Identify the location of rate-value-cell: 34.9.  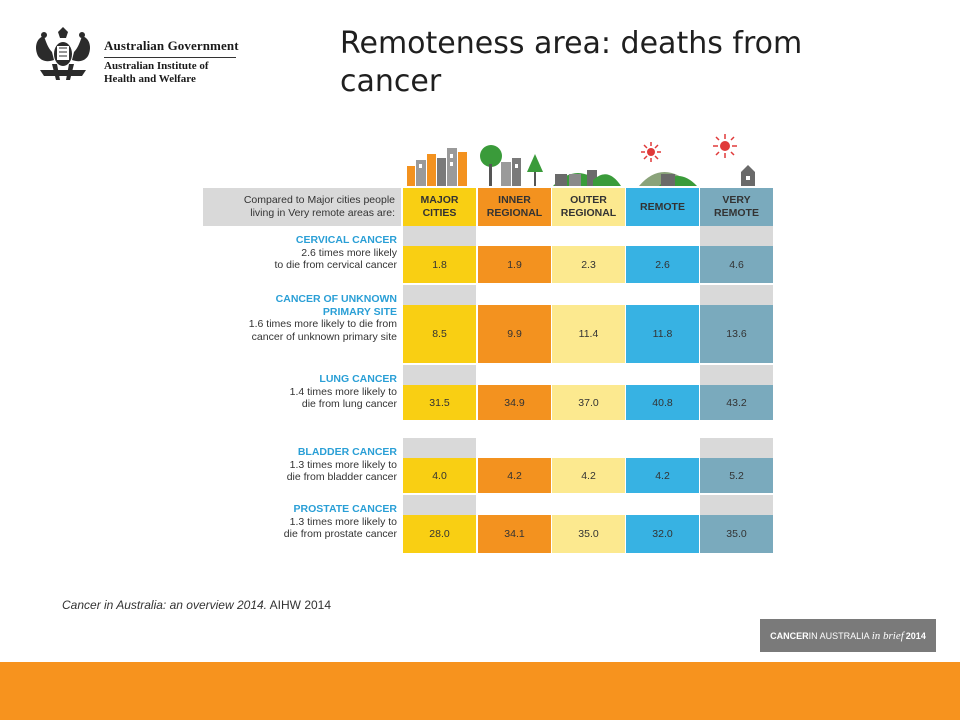
(514, 402).